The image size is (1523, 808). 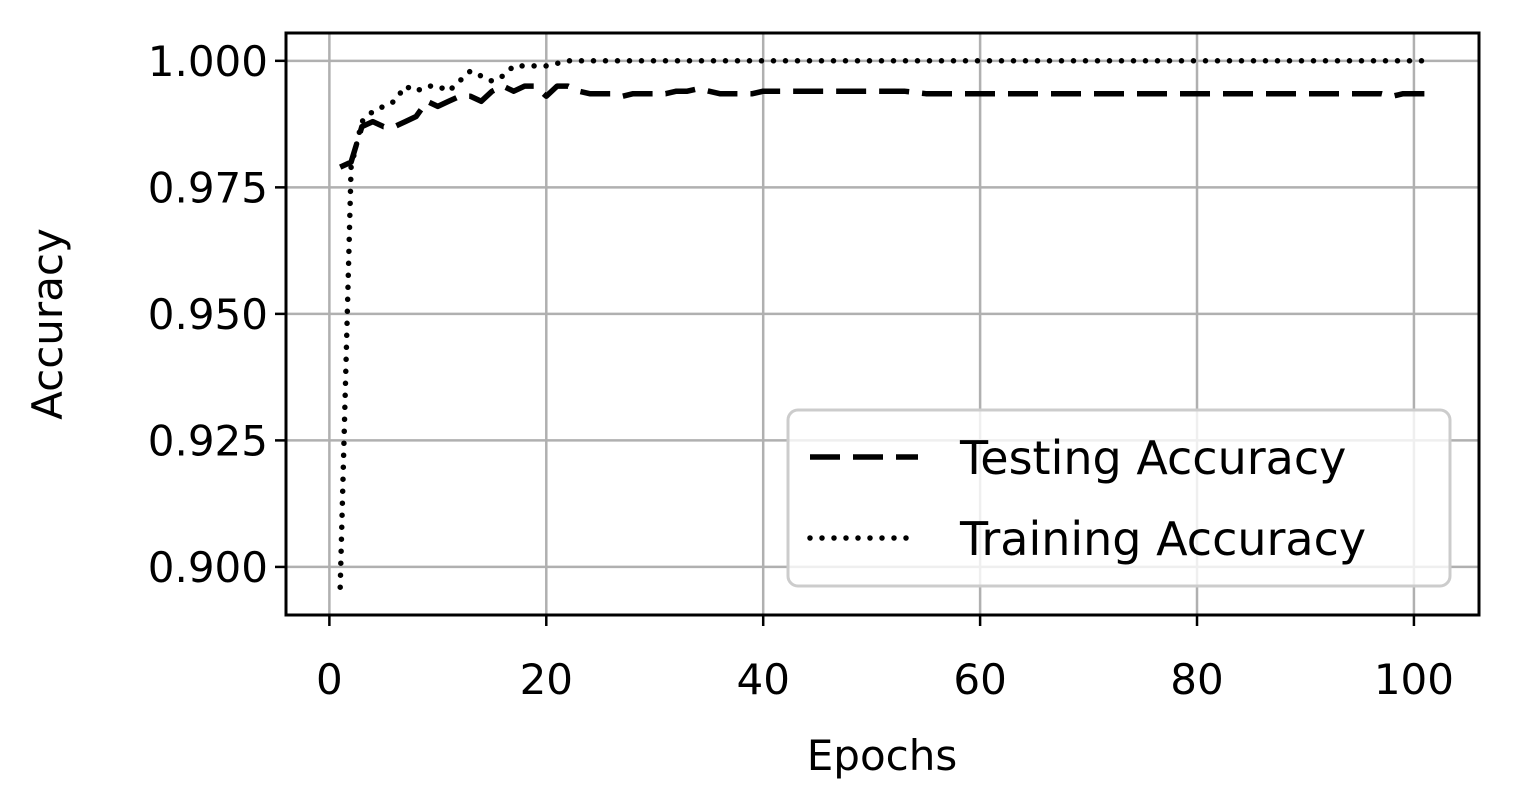 I want to click on series-line-testing-accuracy, so click(x=882, y=126).